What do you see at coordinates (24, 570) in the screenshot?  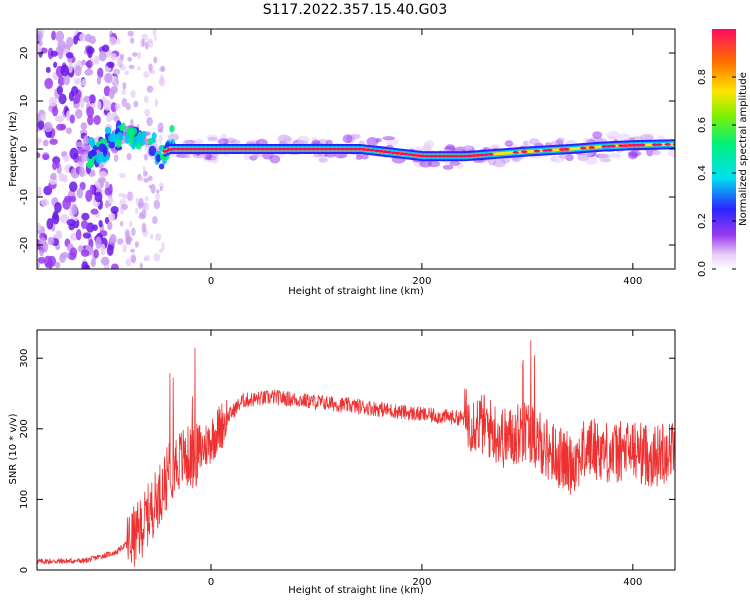 I see `snr-ytick-label: 0` at bounding box center [24, 570].